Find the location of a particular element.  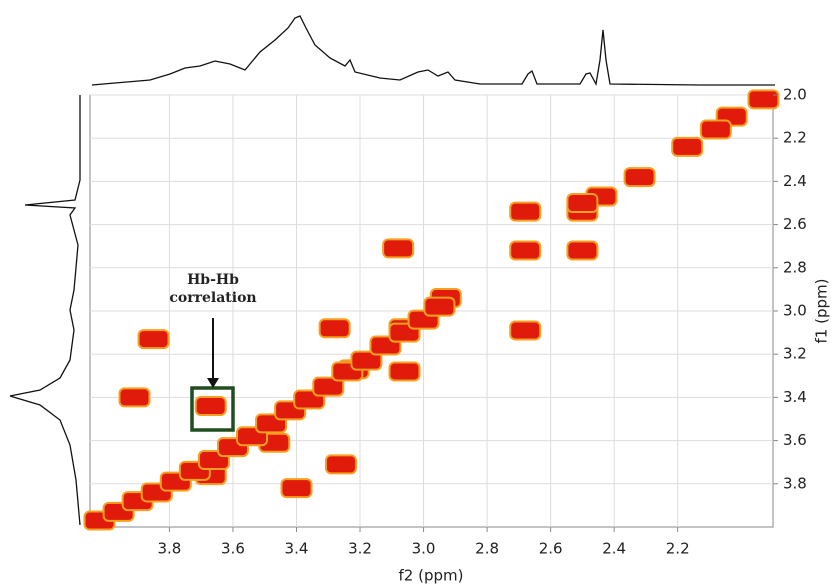

y-tick-label: 2.4 is located at coordinates (795, 181).